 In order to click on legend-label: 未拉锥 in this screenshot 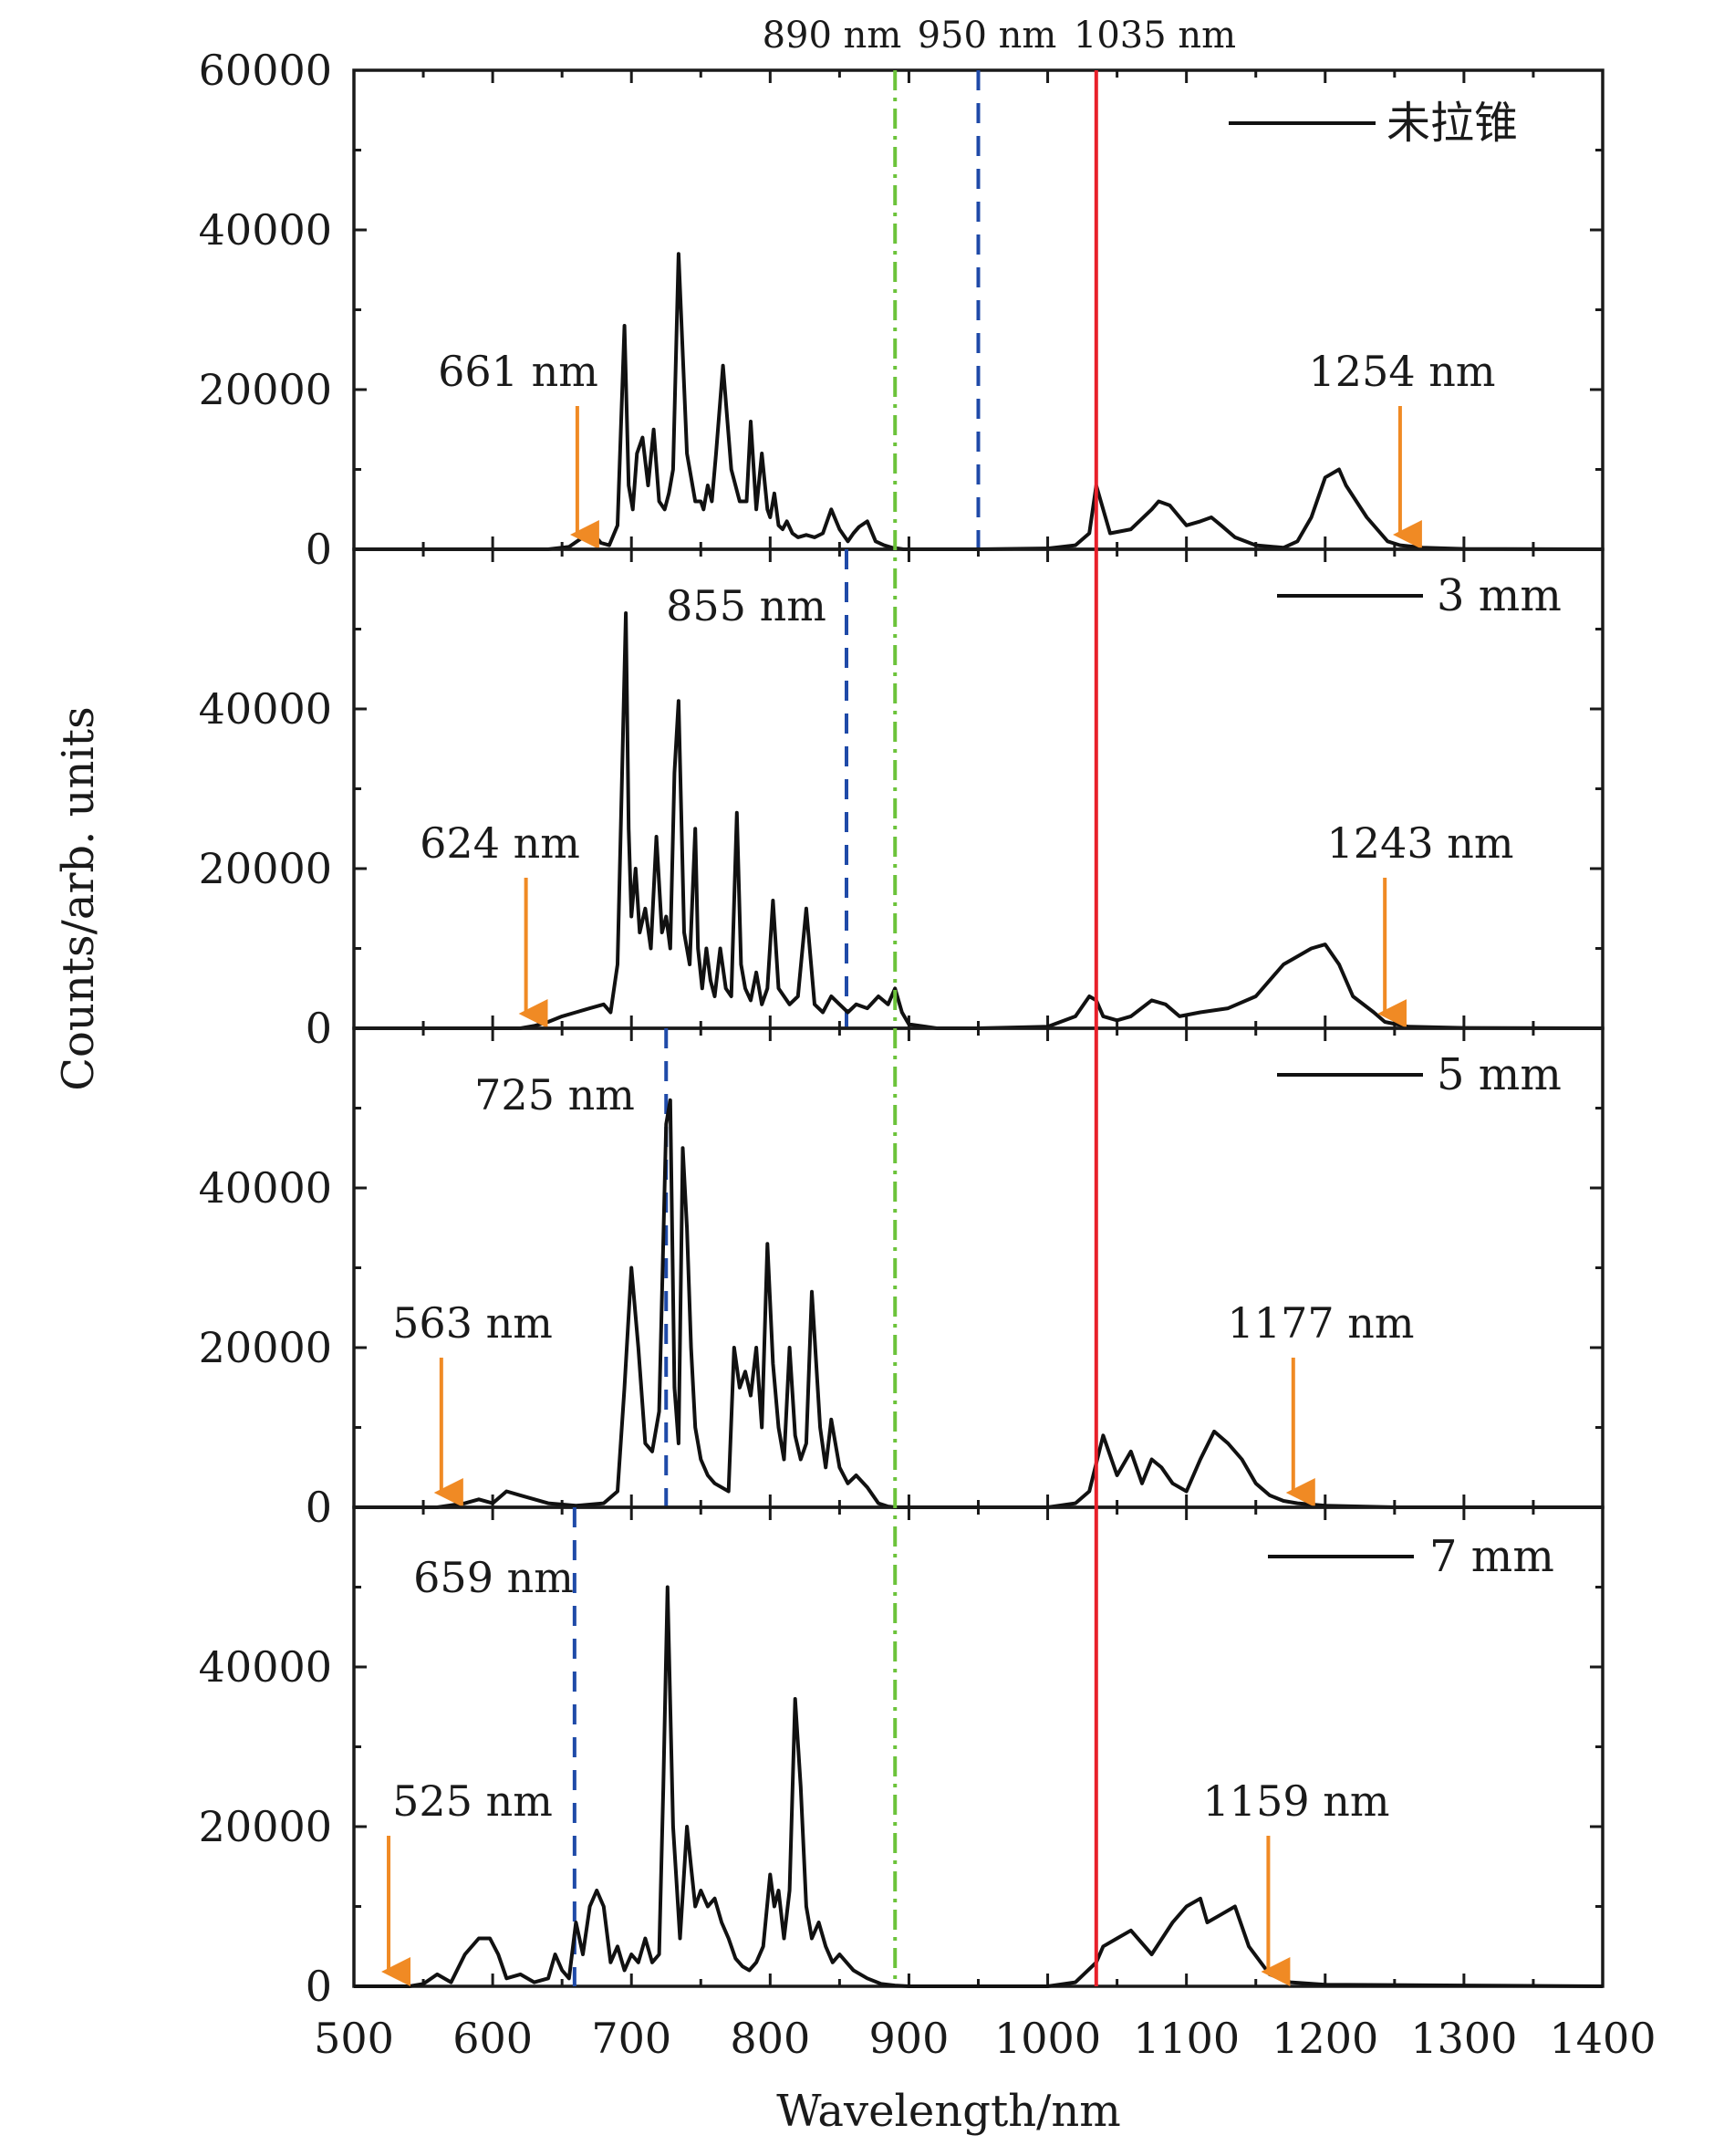, I will do `click(1452, 124)`.